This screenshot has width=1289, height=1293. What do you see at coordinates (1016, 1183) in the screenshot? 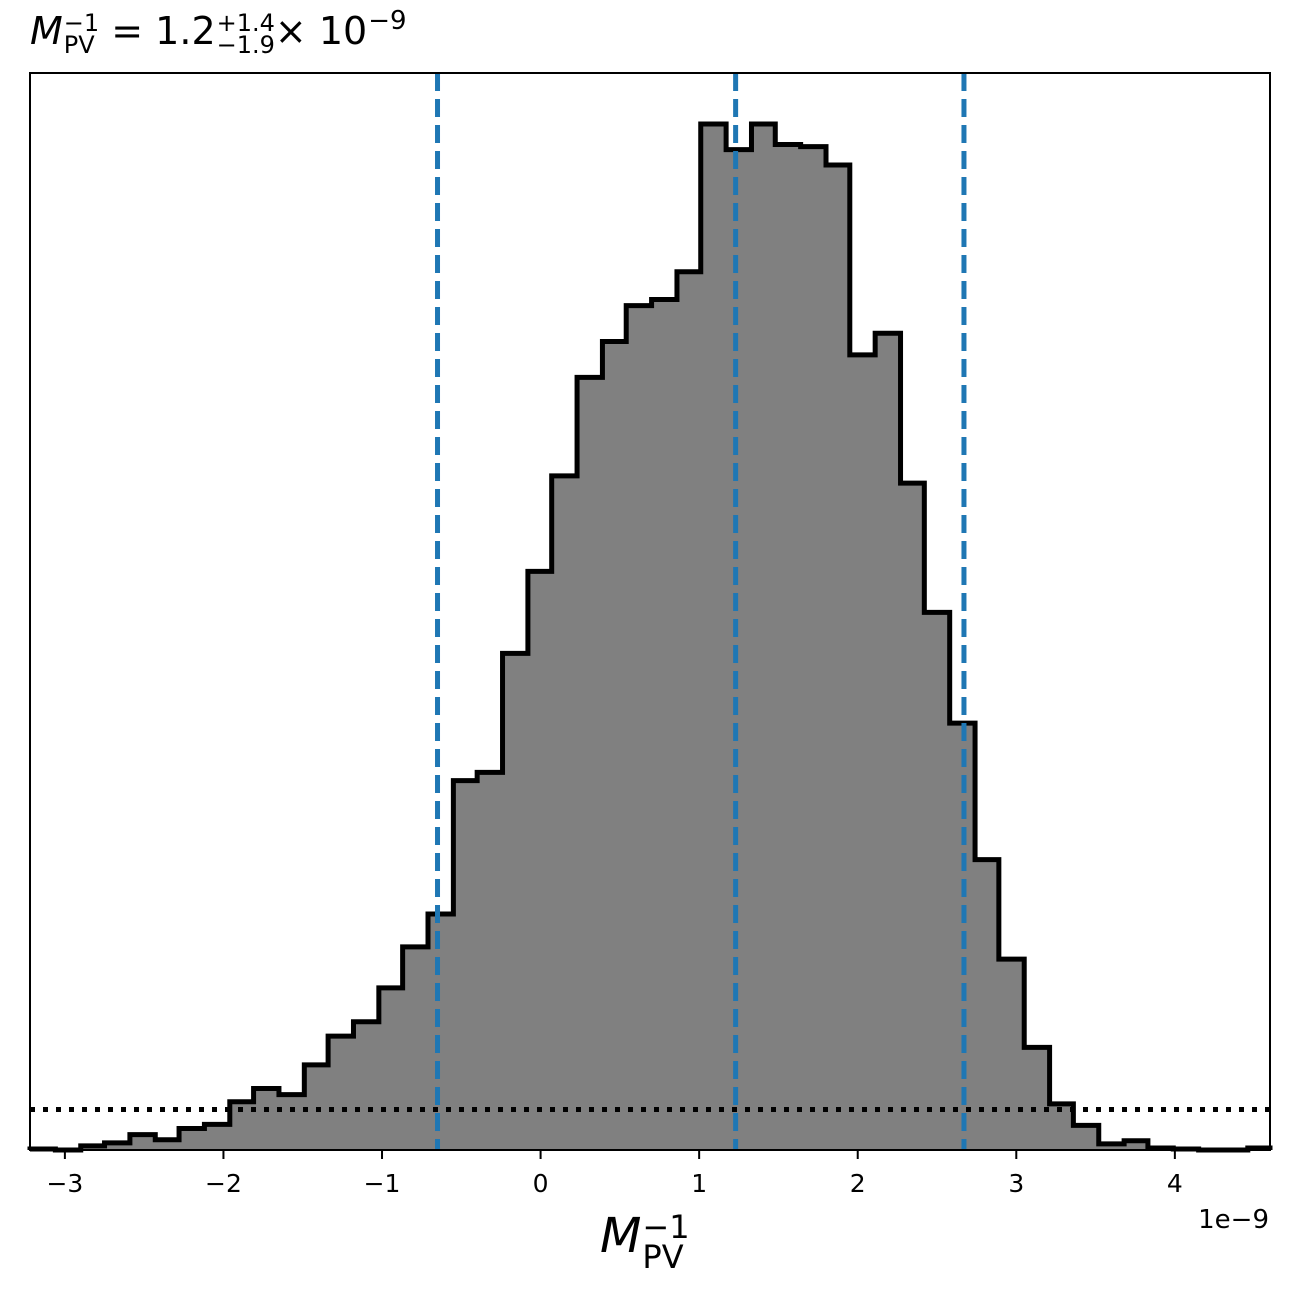
I see `x-tick-label: 3` at bounding box center [1016, 1183].